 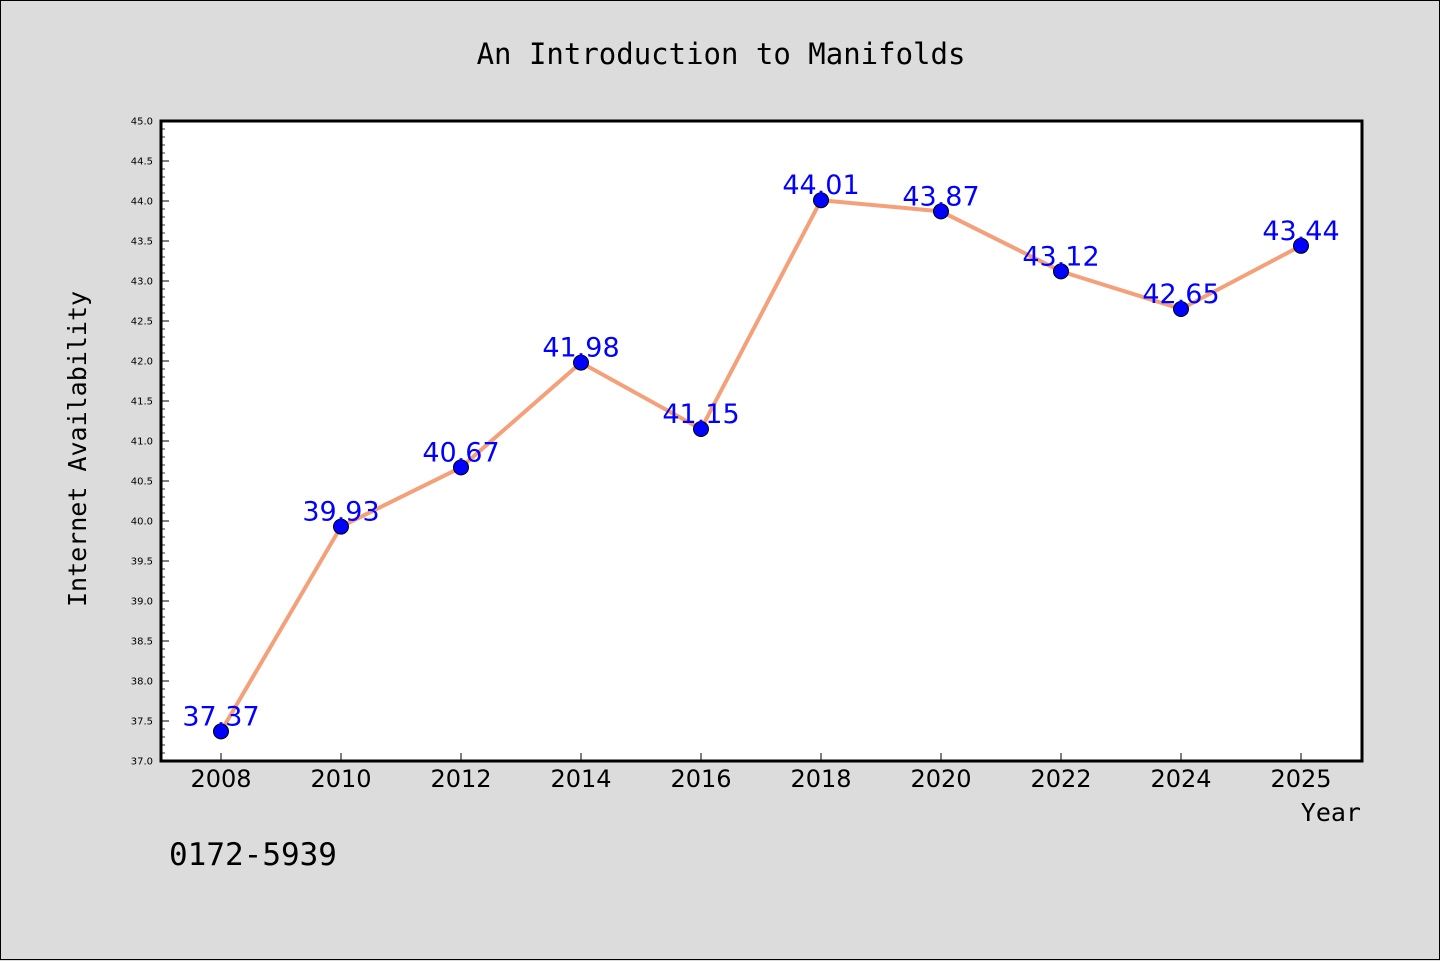 What do you see at coordinates (142, 442) in the screenshot?
I see `y-tick-label: 41.0` at bounding box center [142, 442].